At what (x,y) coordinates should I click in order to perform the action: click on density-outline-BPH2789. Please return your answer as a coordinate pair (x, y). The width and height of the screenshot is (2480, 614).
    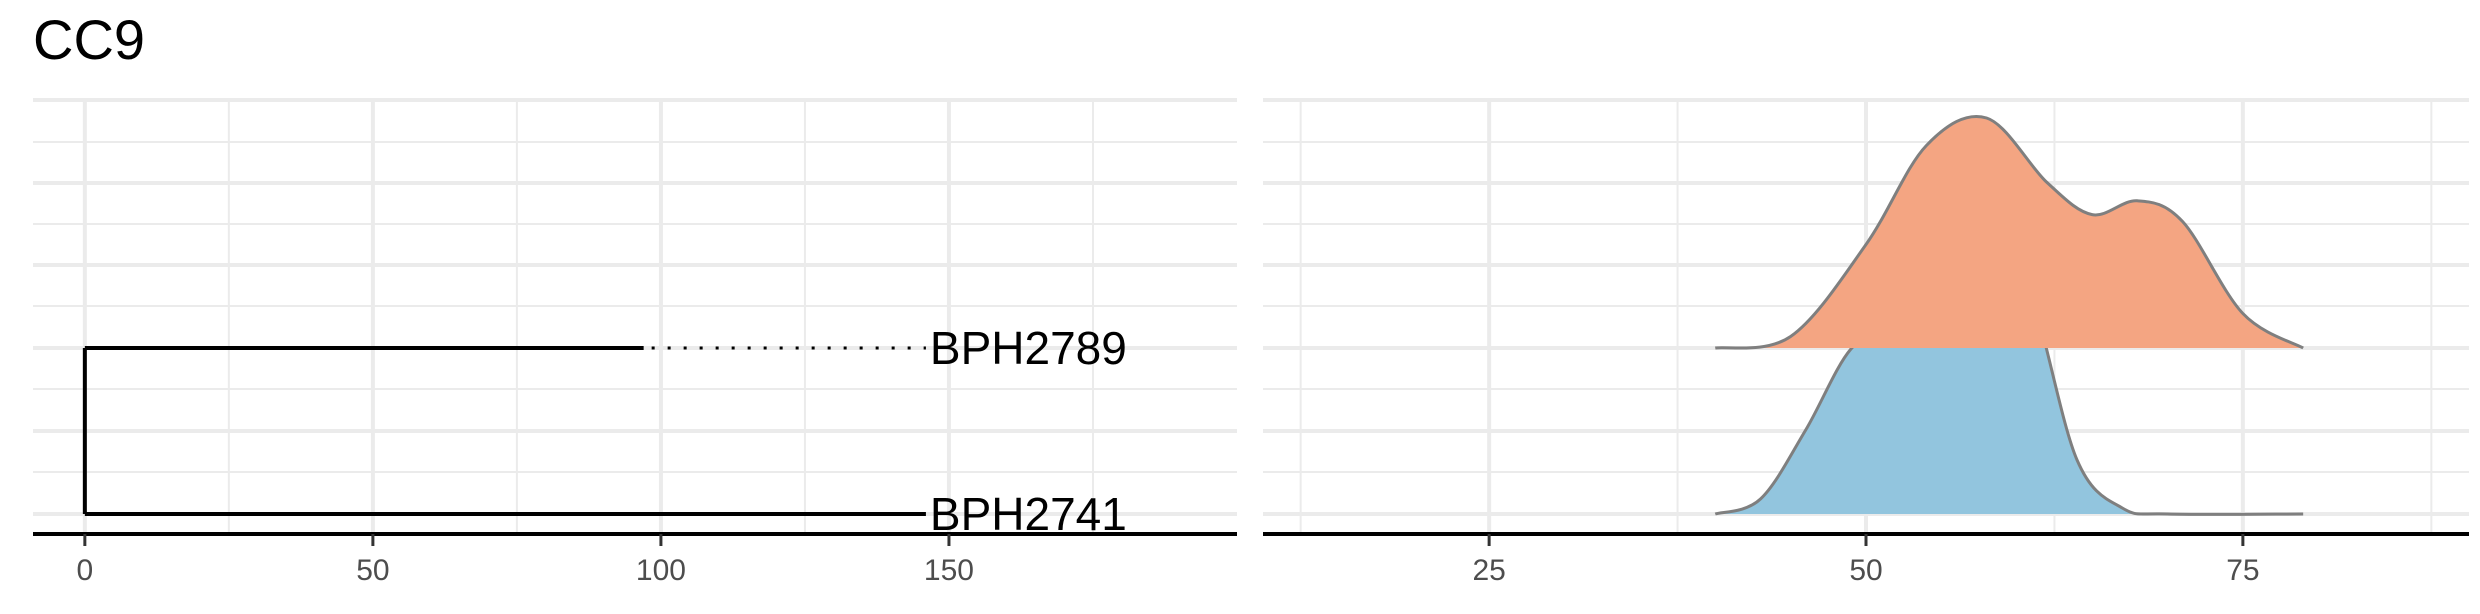
    Looking at the image, I should click on (2009, 232).